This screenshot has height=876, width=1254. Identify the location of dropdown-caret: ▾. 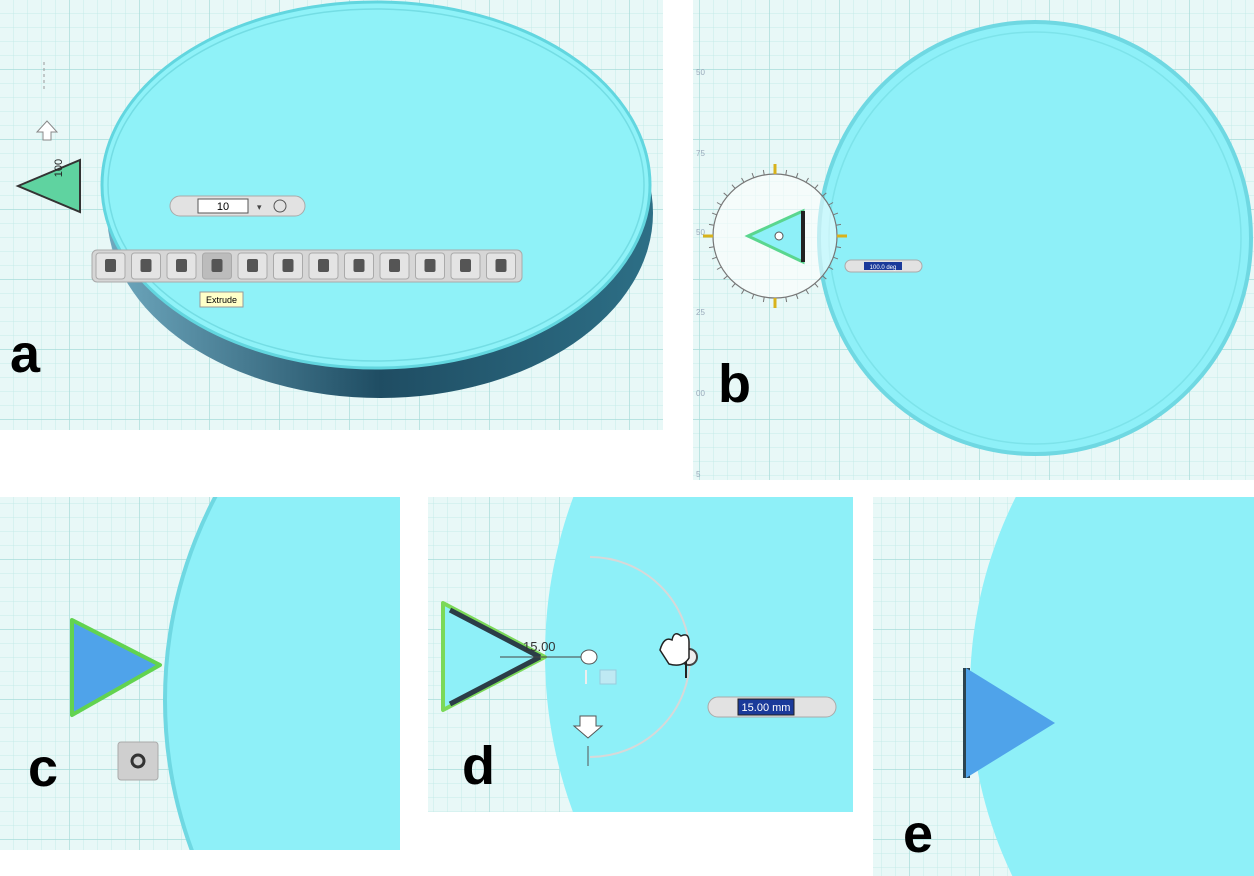
(259, 207).